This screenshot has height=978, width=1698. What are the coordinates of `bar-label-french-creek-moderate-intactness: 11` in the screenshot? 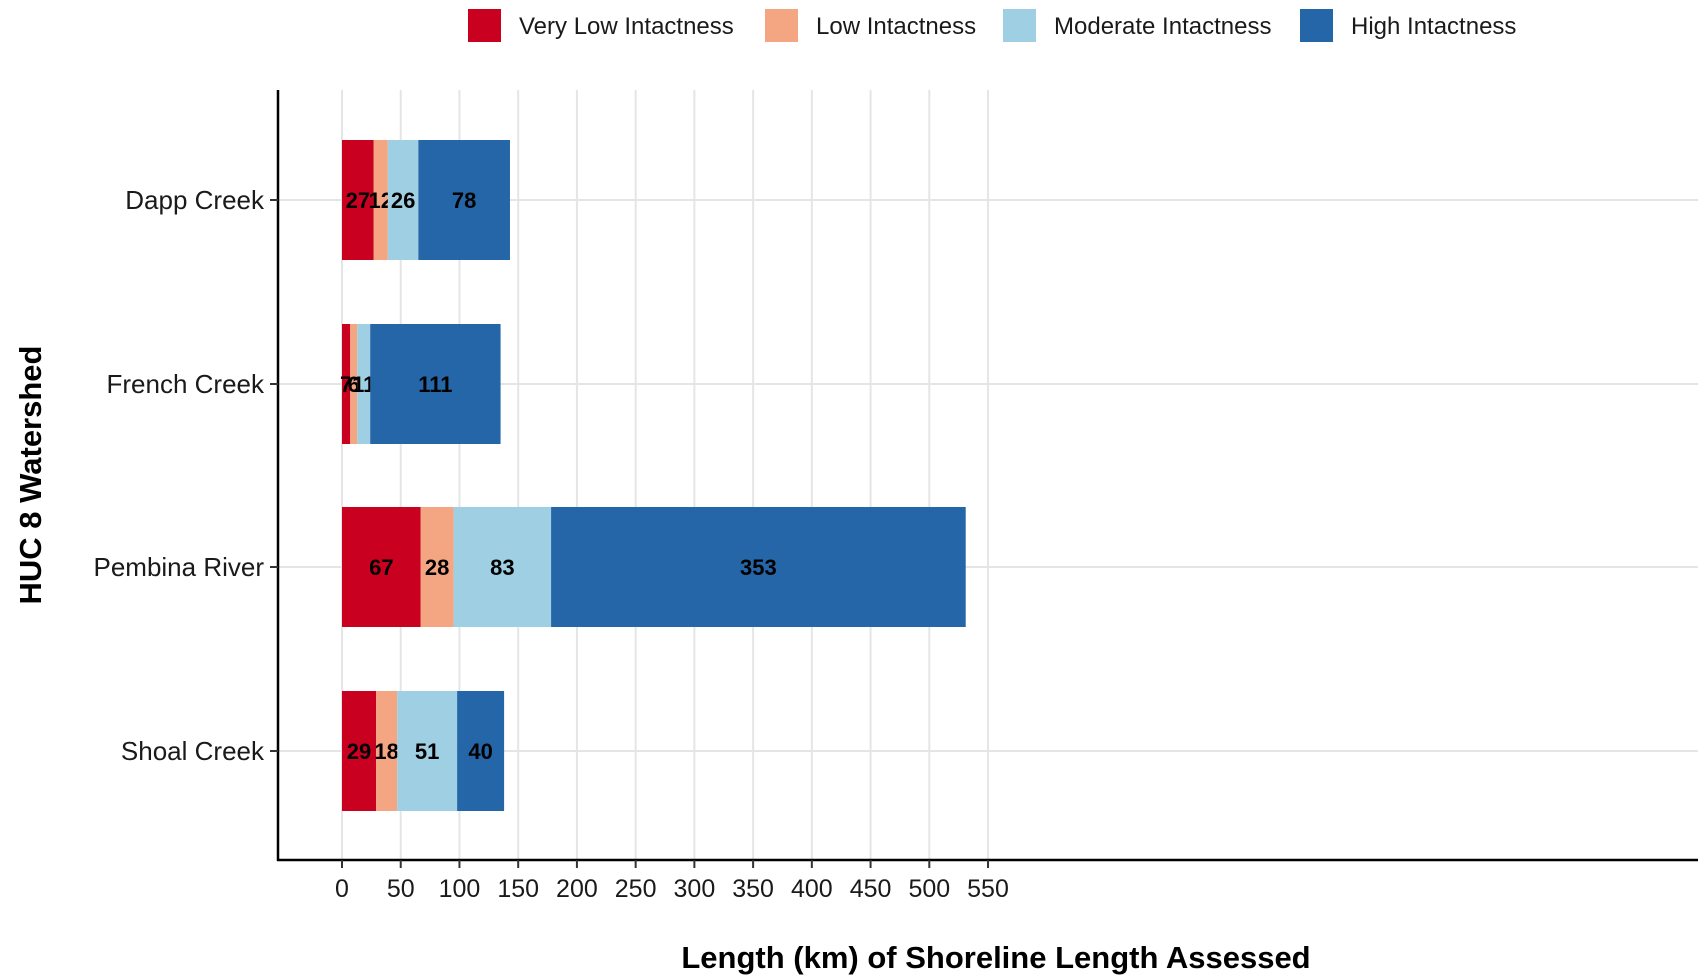 It's located at (363, 384).